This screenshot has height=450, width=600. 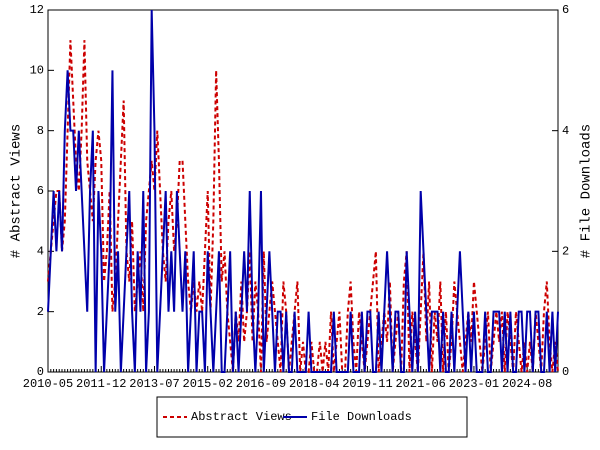 What do you see at coordinates (154, 384) in the screenshot?
I see `x-tick-label: 2013-07` at bounding box center [154, 384].